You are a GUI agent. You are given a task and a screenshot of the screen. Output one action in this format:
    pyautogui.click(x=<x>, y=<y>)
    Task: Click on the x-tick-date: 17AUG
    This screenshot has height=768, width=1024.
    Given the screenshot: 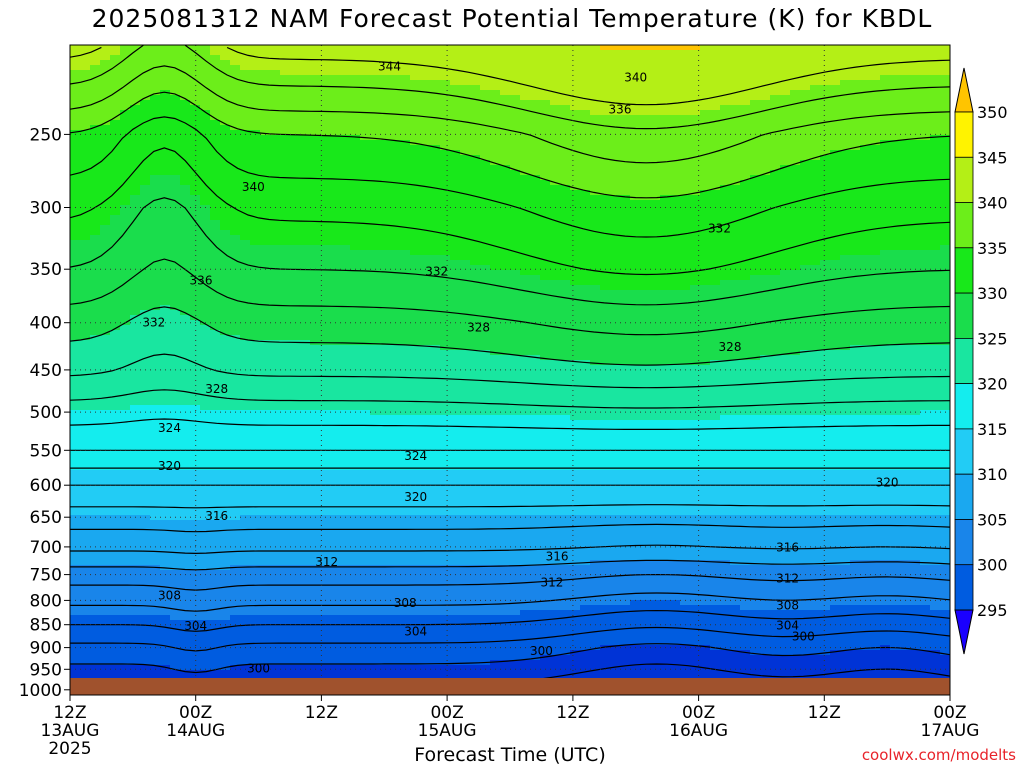 What is the action you would take?
    pyautogui.click(x=950, y=731)
    